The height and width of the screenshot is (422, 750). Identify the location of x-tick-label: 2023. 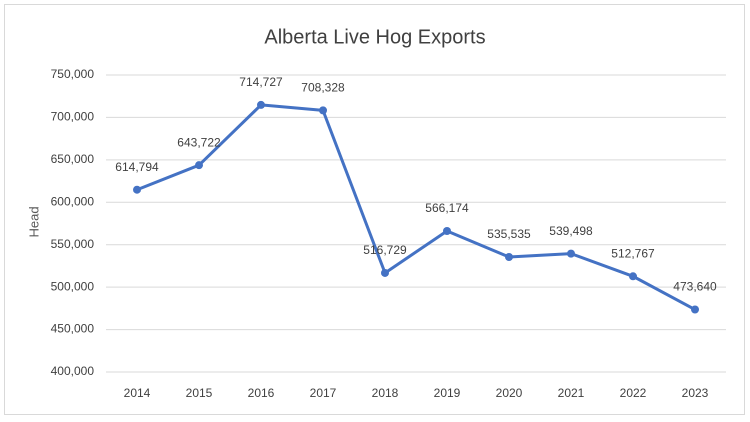
(695, 393).